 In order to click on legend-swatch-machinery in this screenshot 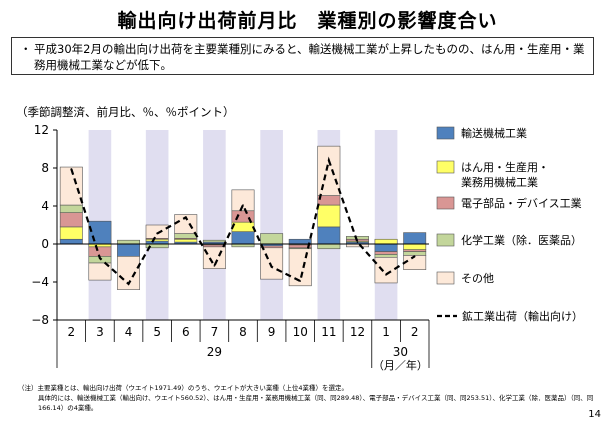, I will do `click(445, 167)`.